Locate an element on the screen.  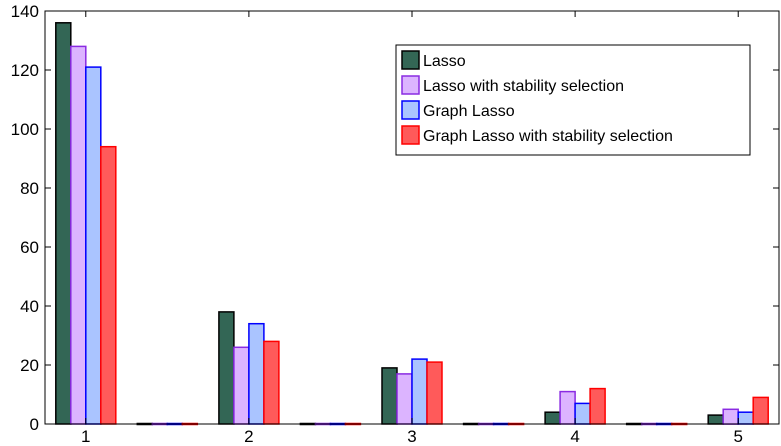
legend-label-3: Graph Lasso is located at coordinates (469, 111).